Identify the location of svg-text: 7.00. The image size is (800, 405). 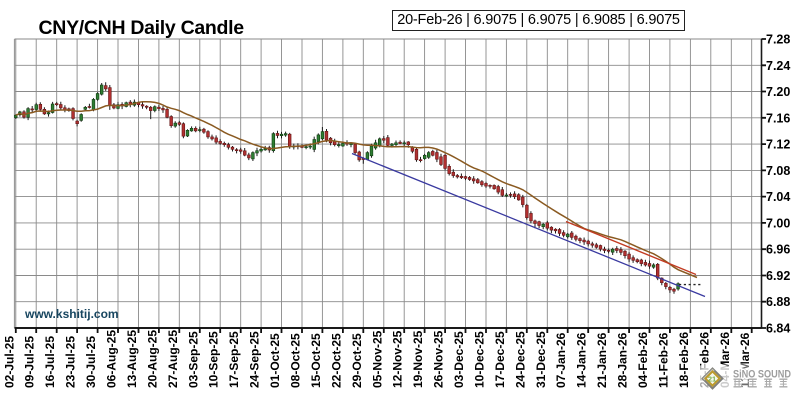
(778, 223).